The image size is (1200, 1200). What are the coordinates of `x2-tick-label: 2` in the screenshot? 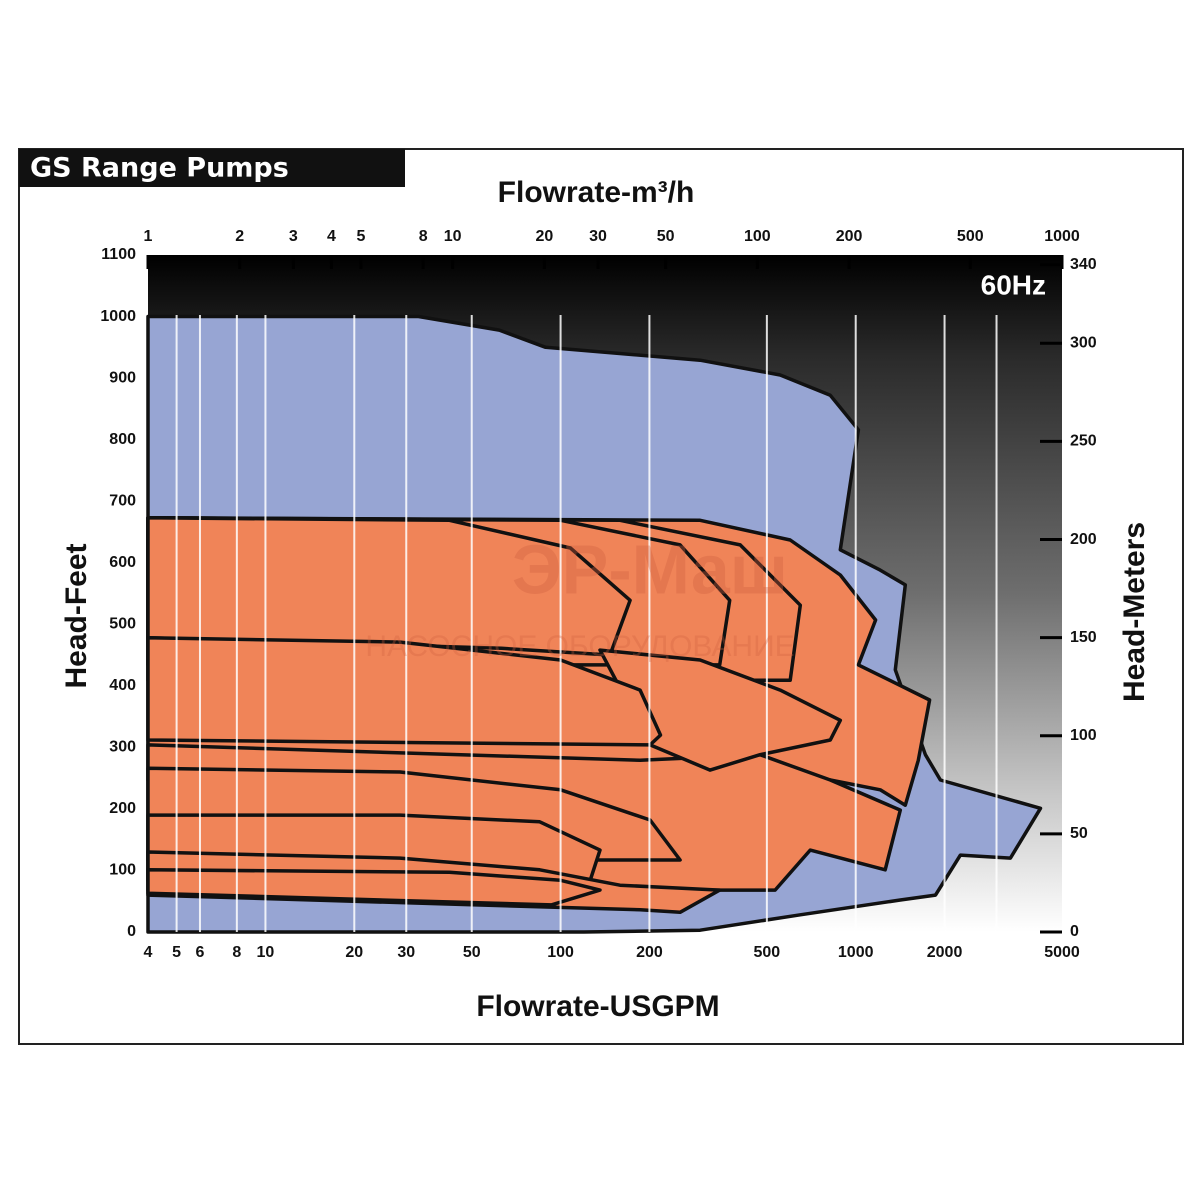 It's located at (239, 236).